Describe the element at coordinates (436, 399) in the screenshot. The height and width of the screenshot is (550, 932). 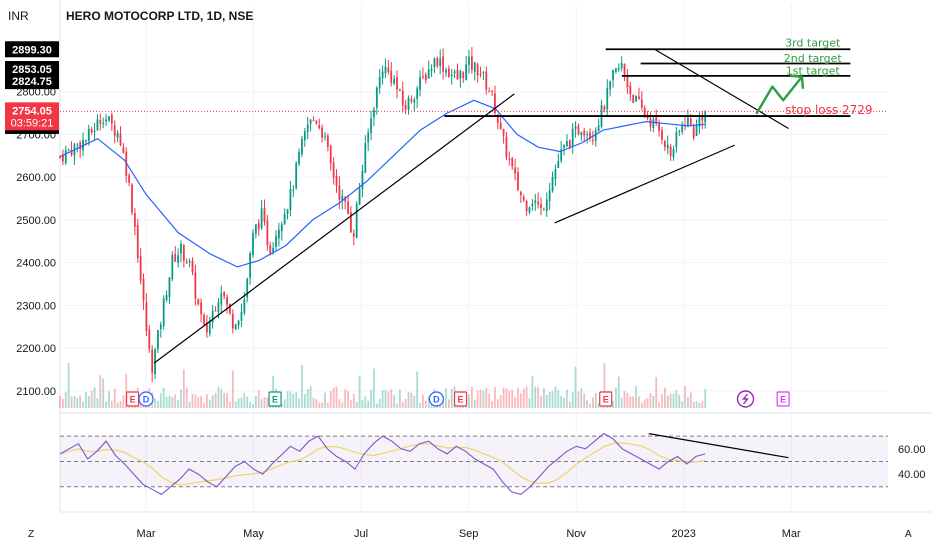
I see `event-marker: D` at that location.